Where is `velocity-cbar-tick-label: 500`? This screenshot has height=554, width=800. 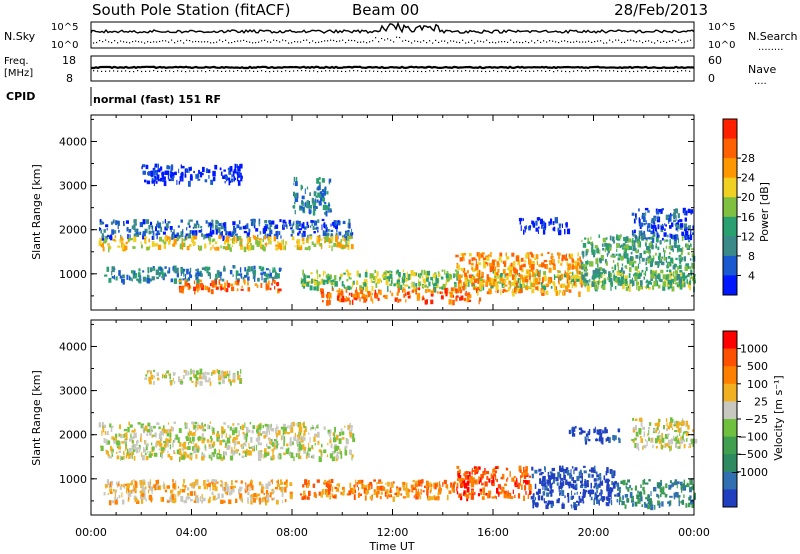
velocity-cbar-tick-label: 500 is located at coordinates (757, 366).